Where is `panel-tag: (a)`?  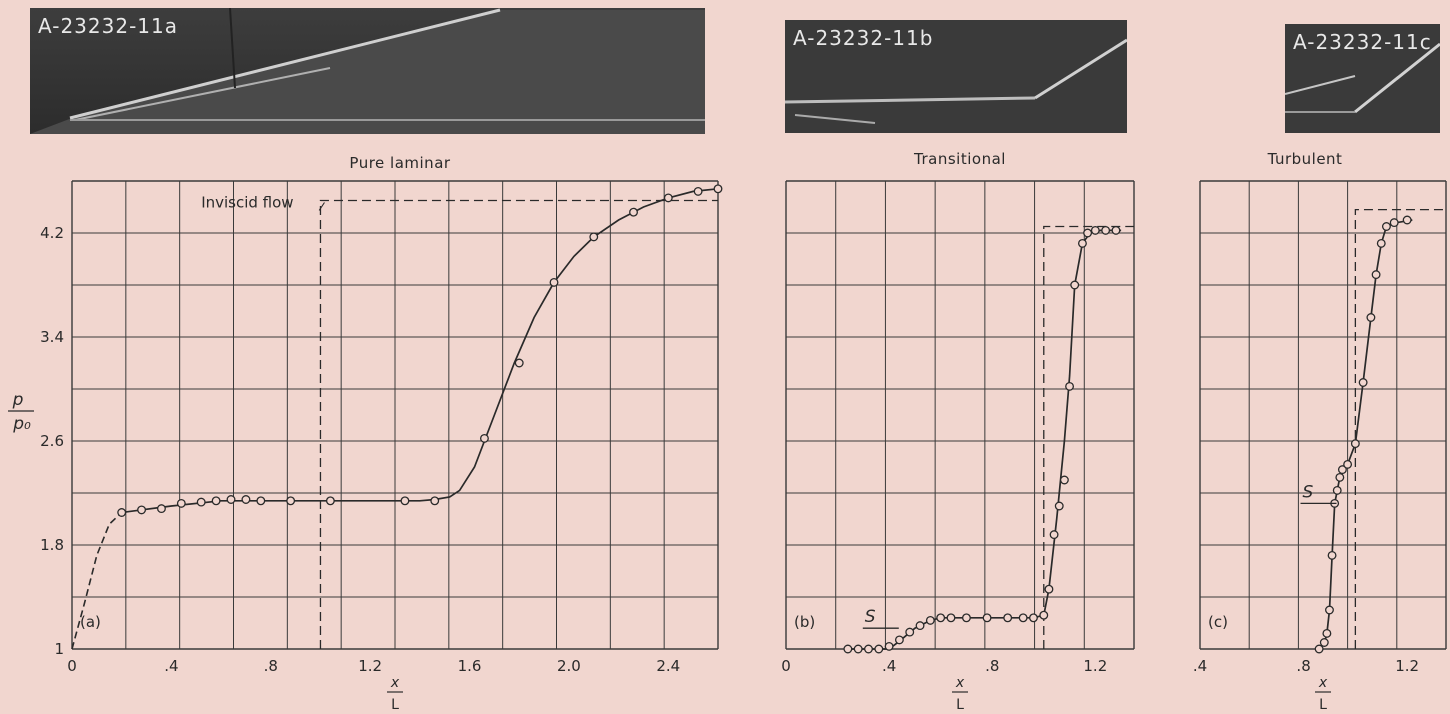 panel-tag: (a) is located at coordinates (90, 622).